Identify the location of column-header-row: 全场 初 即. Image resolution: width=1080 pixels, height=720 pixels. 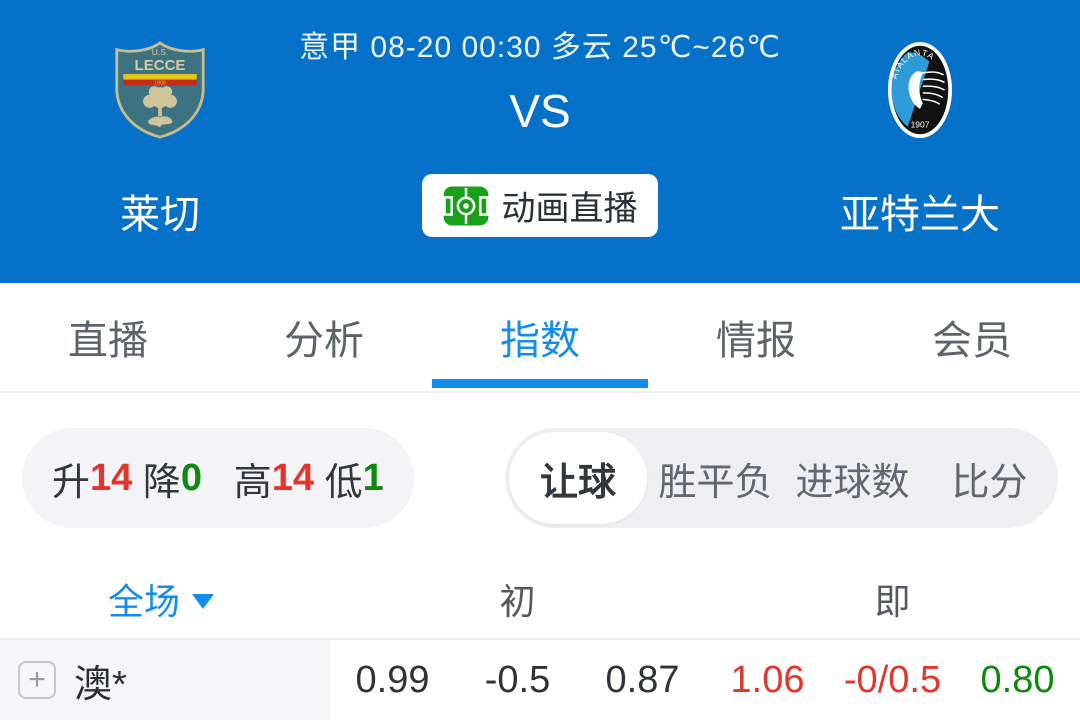
(540, 599).